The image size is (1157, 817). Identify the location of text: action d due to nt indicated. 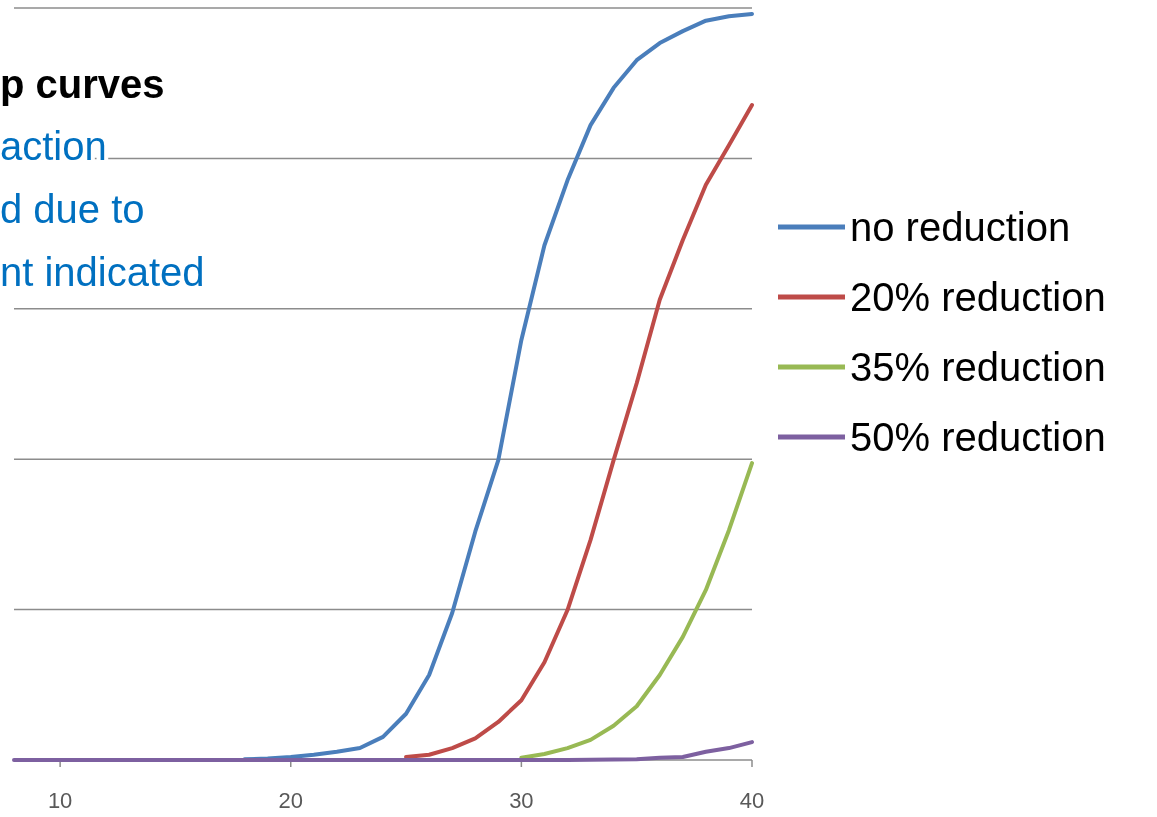
(102, 209).